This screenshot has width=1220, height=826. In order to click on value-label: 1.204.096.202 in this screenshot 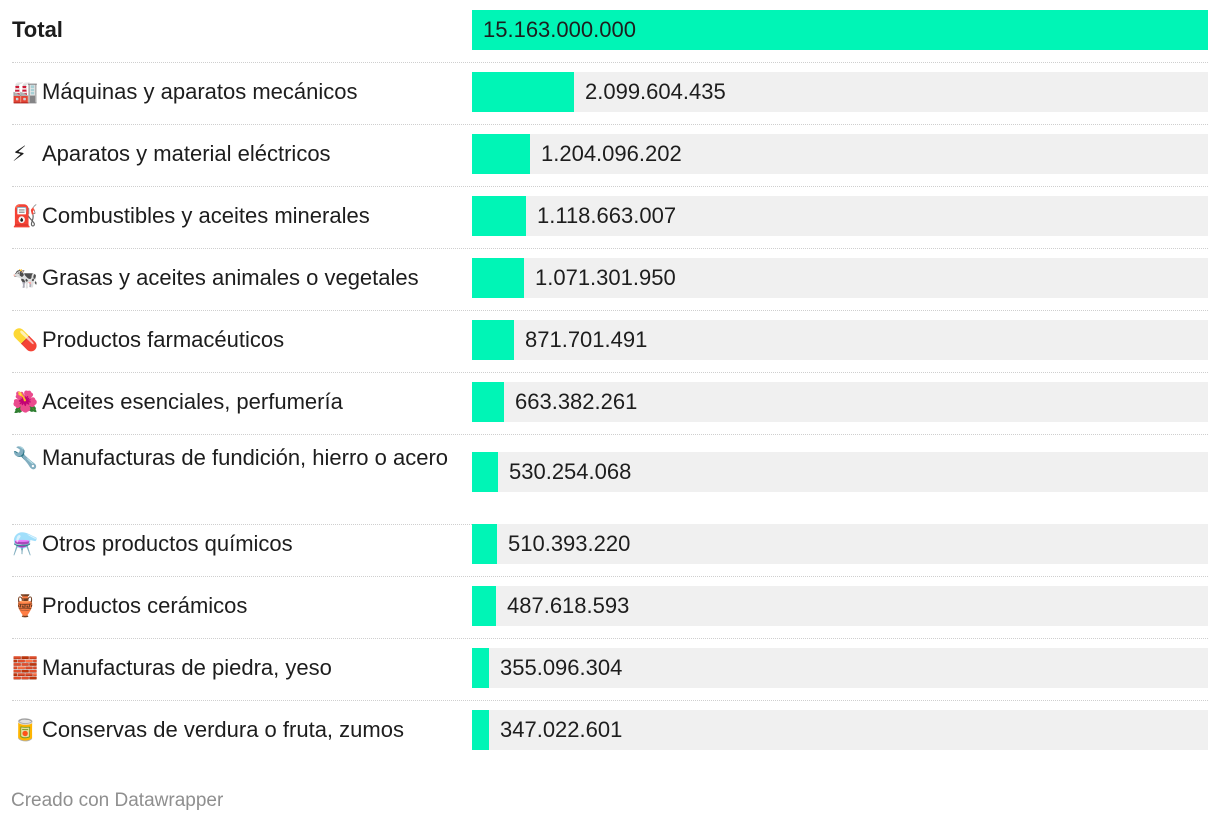, I will do `click(611, 153)`.